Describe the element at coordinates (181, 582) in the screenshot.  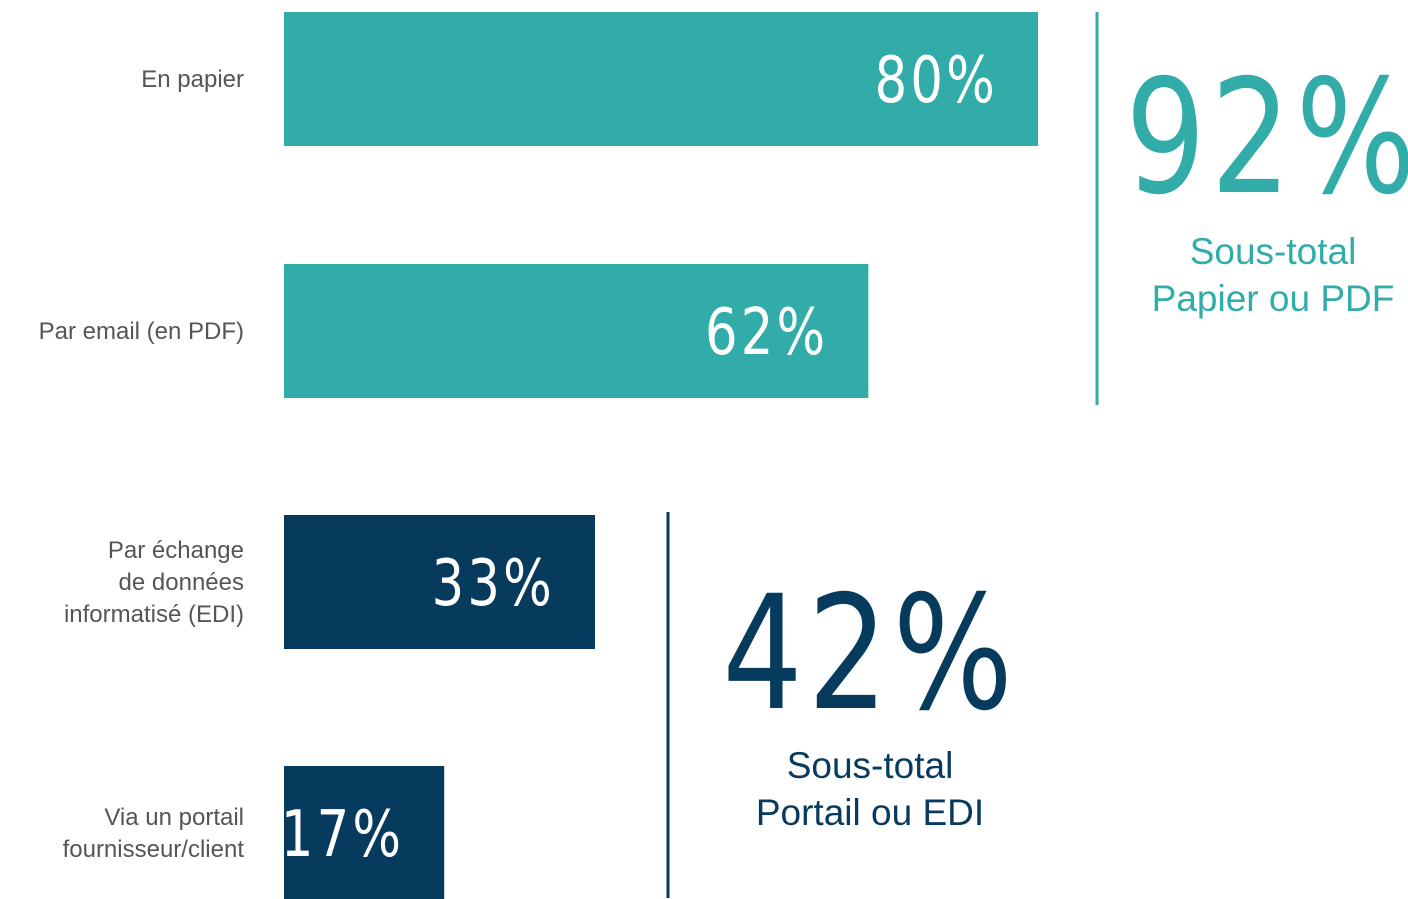
I see `category-label: de données` at that location.